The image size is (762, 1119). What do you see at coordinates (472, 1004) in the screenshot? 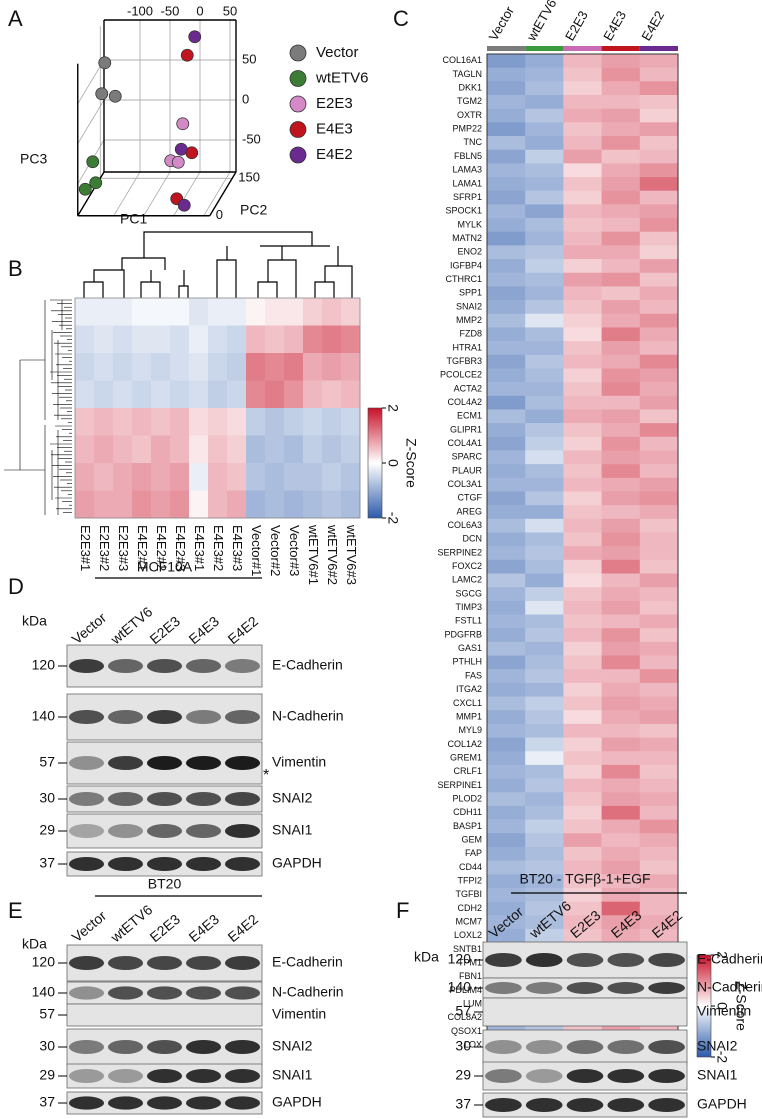
I see `gene-label: LUM` at bounding box center [472, 1004].